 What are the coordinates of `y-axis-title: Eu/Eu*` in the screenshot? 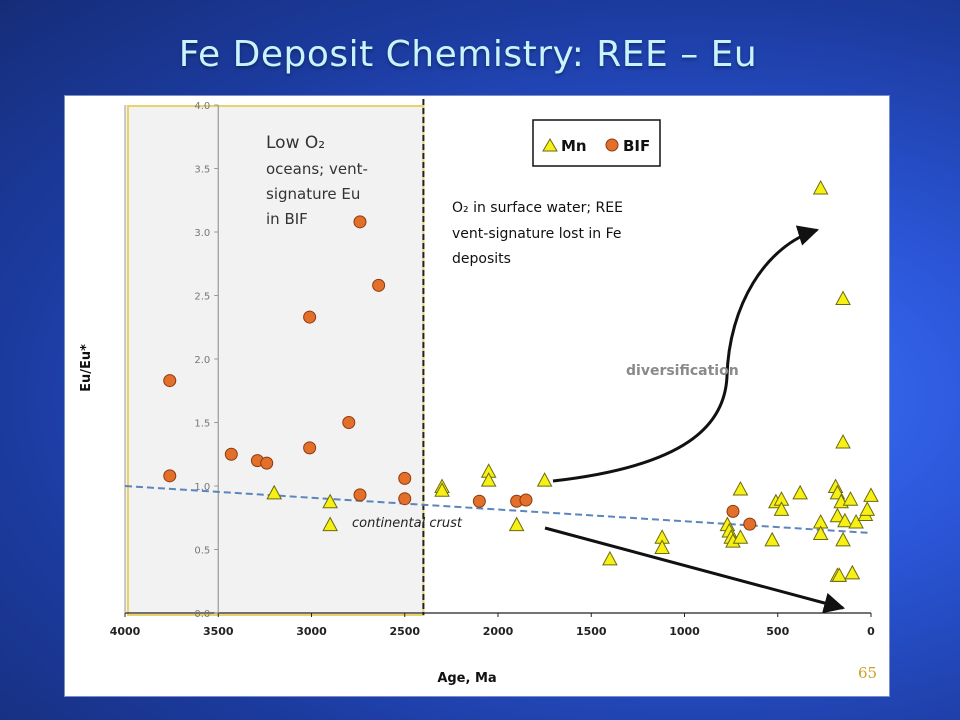 It's located at (86, 368).